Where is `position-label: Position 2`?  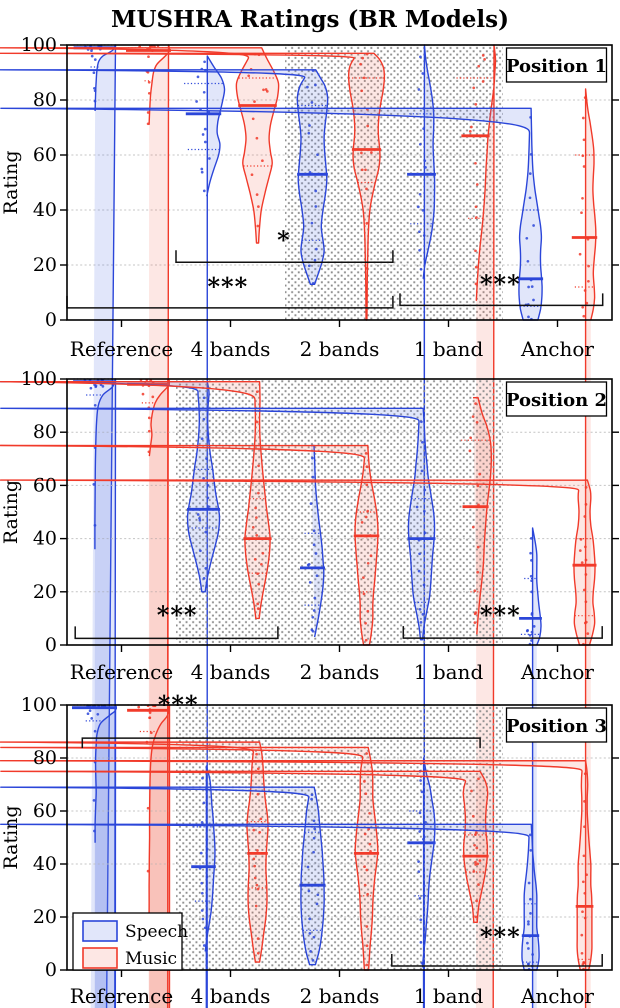
position-label: Position 2 is located at coordinates (556, 400).